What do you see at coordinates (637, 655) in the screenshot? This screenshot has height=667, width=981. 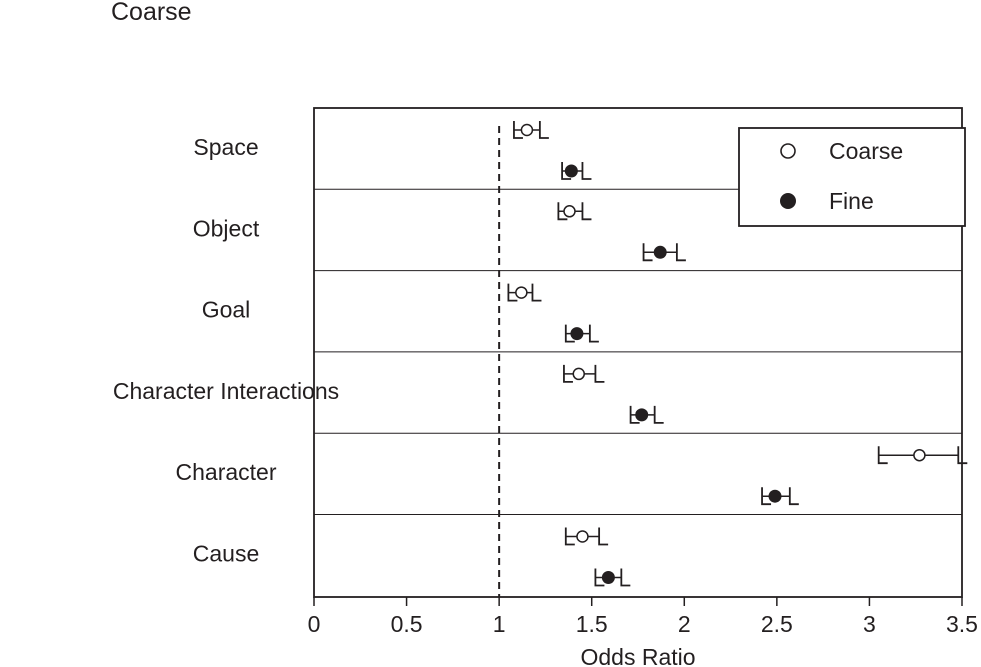 I see `x-axis-label: Odds Ratio` at bounding box center [637, 655].